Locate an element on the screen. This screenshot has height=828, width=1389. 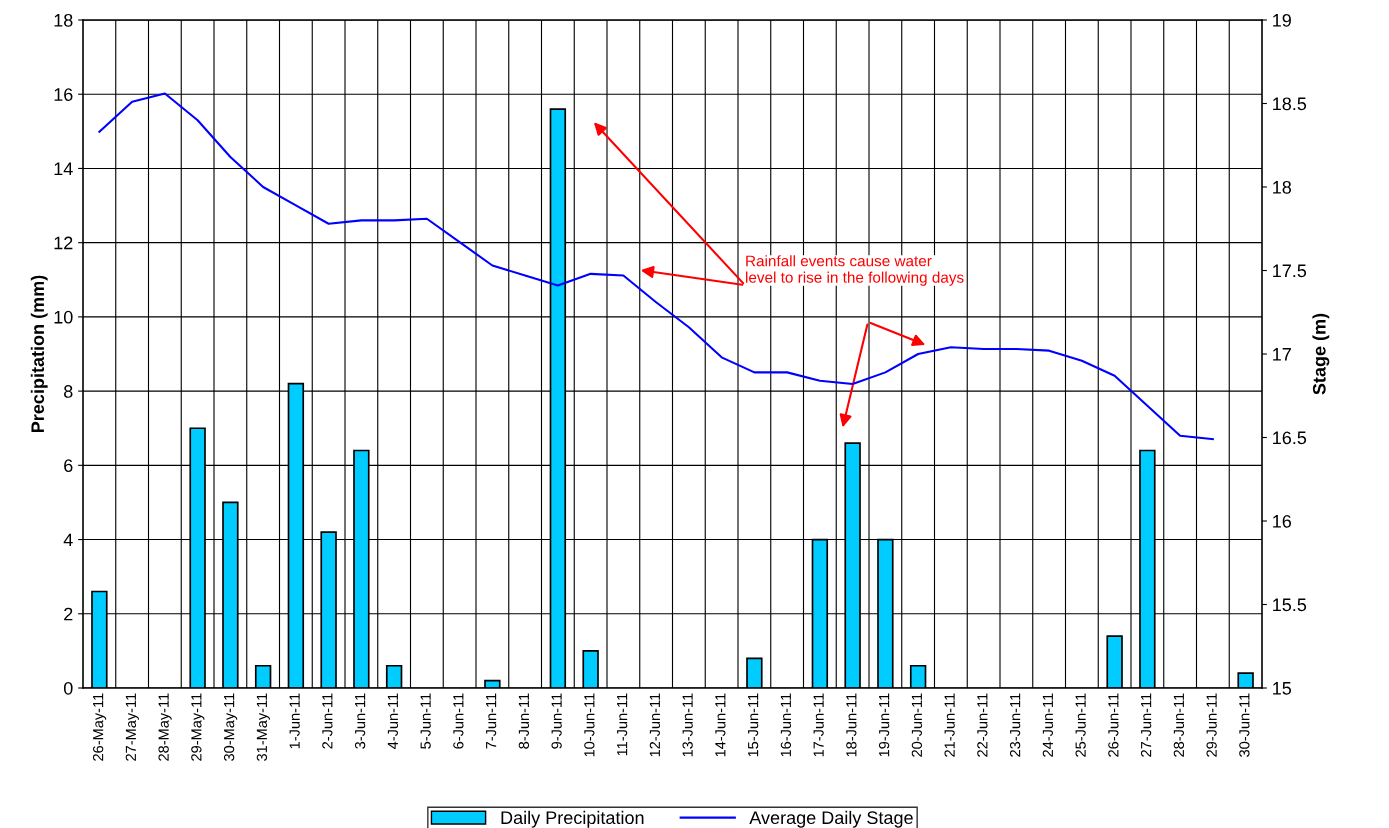
x-tick-label: 16-Jun-11 is located at coordinates (786, 725).